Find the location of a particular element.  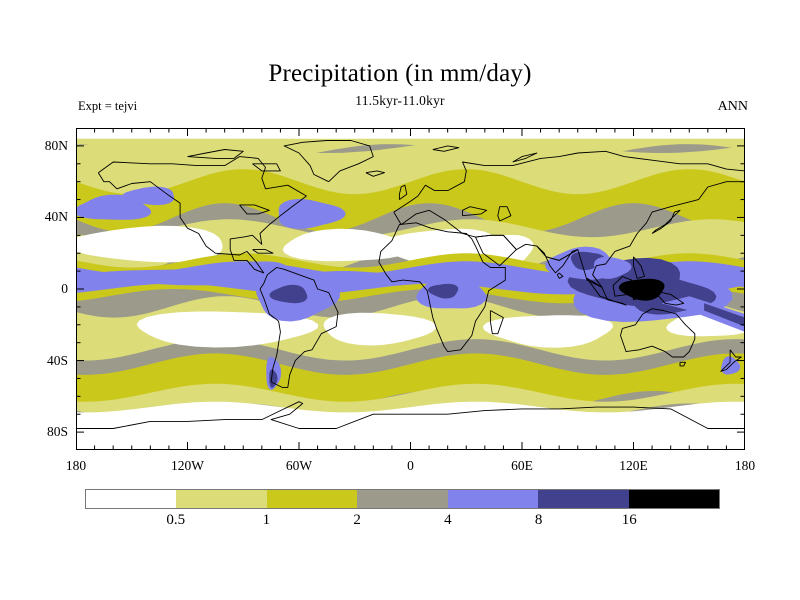

page-title: Precipitation (in mm/day) is located at coordinates (400, 73).